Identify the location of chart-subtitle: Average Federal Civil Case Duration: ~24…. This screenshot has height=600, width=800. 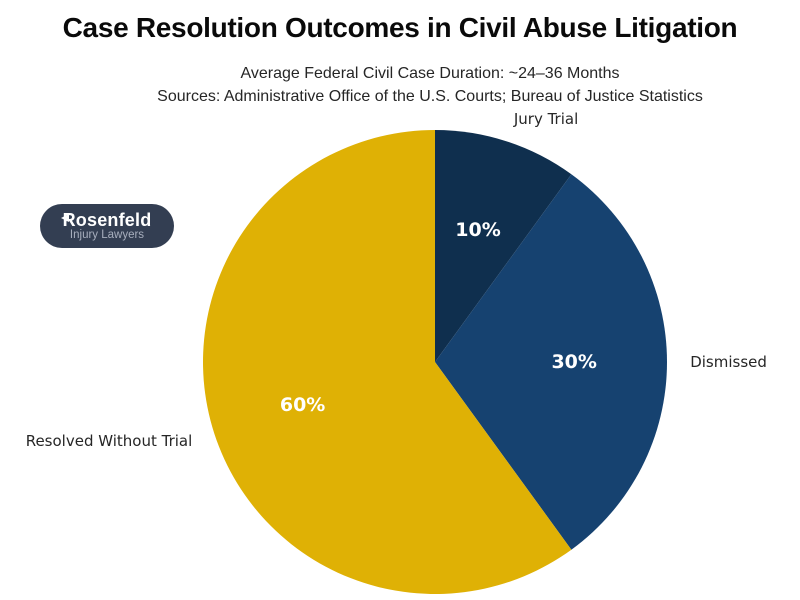
(430, 85).